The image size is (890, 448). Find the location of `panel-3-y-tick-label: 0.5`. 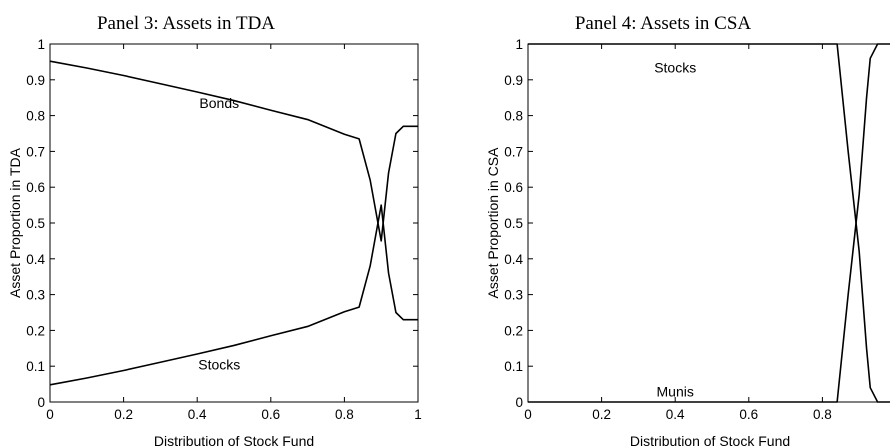

panel-3-y-tick-label: 0.5 is located at coordinates (35, 223).